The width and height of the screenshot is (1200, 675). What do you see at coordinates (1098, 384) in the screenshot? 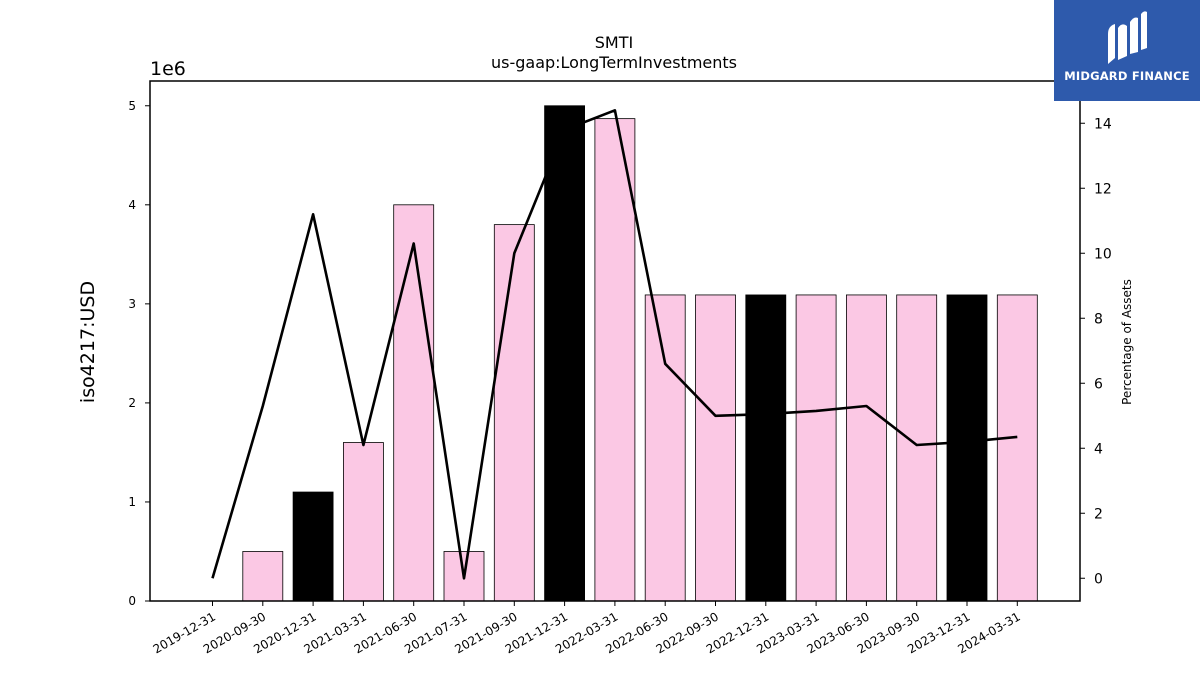
I see `y2-tick-label: 6` at bounding box center [1098, 384].